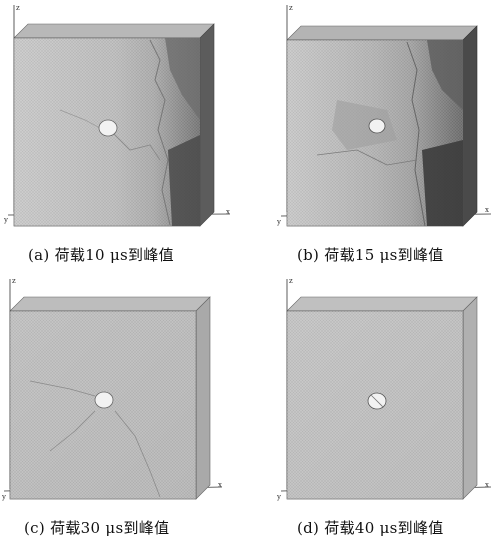  What do you see at coordinates (97, 528) in the screenshot?
I see `caption-c: (c) 荷载30 μs到峰值` at bounding box center [97, 528].